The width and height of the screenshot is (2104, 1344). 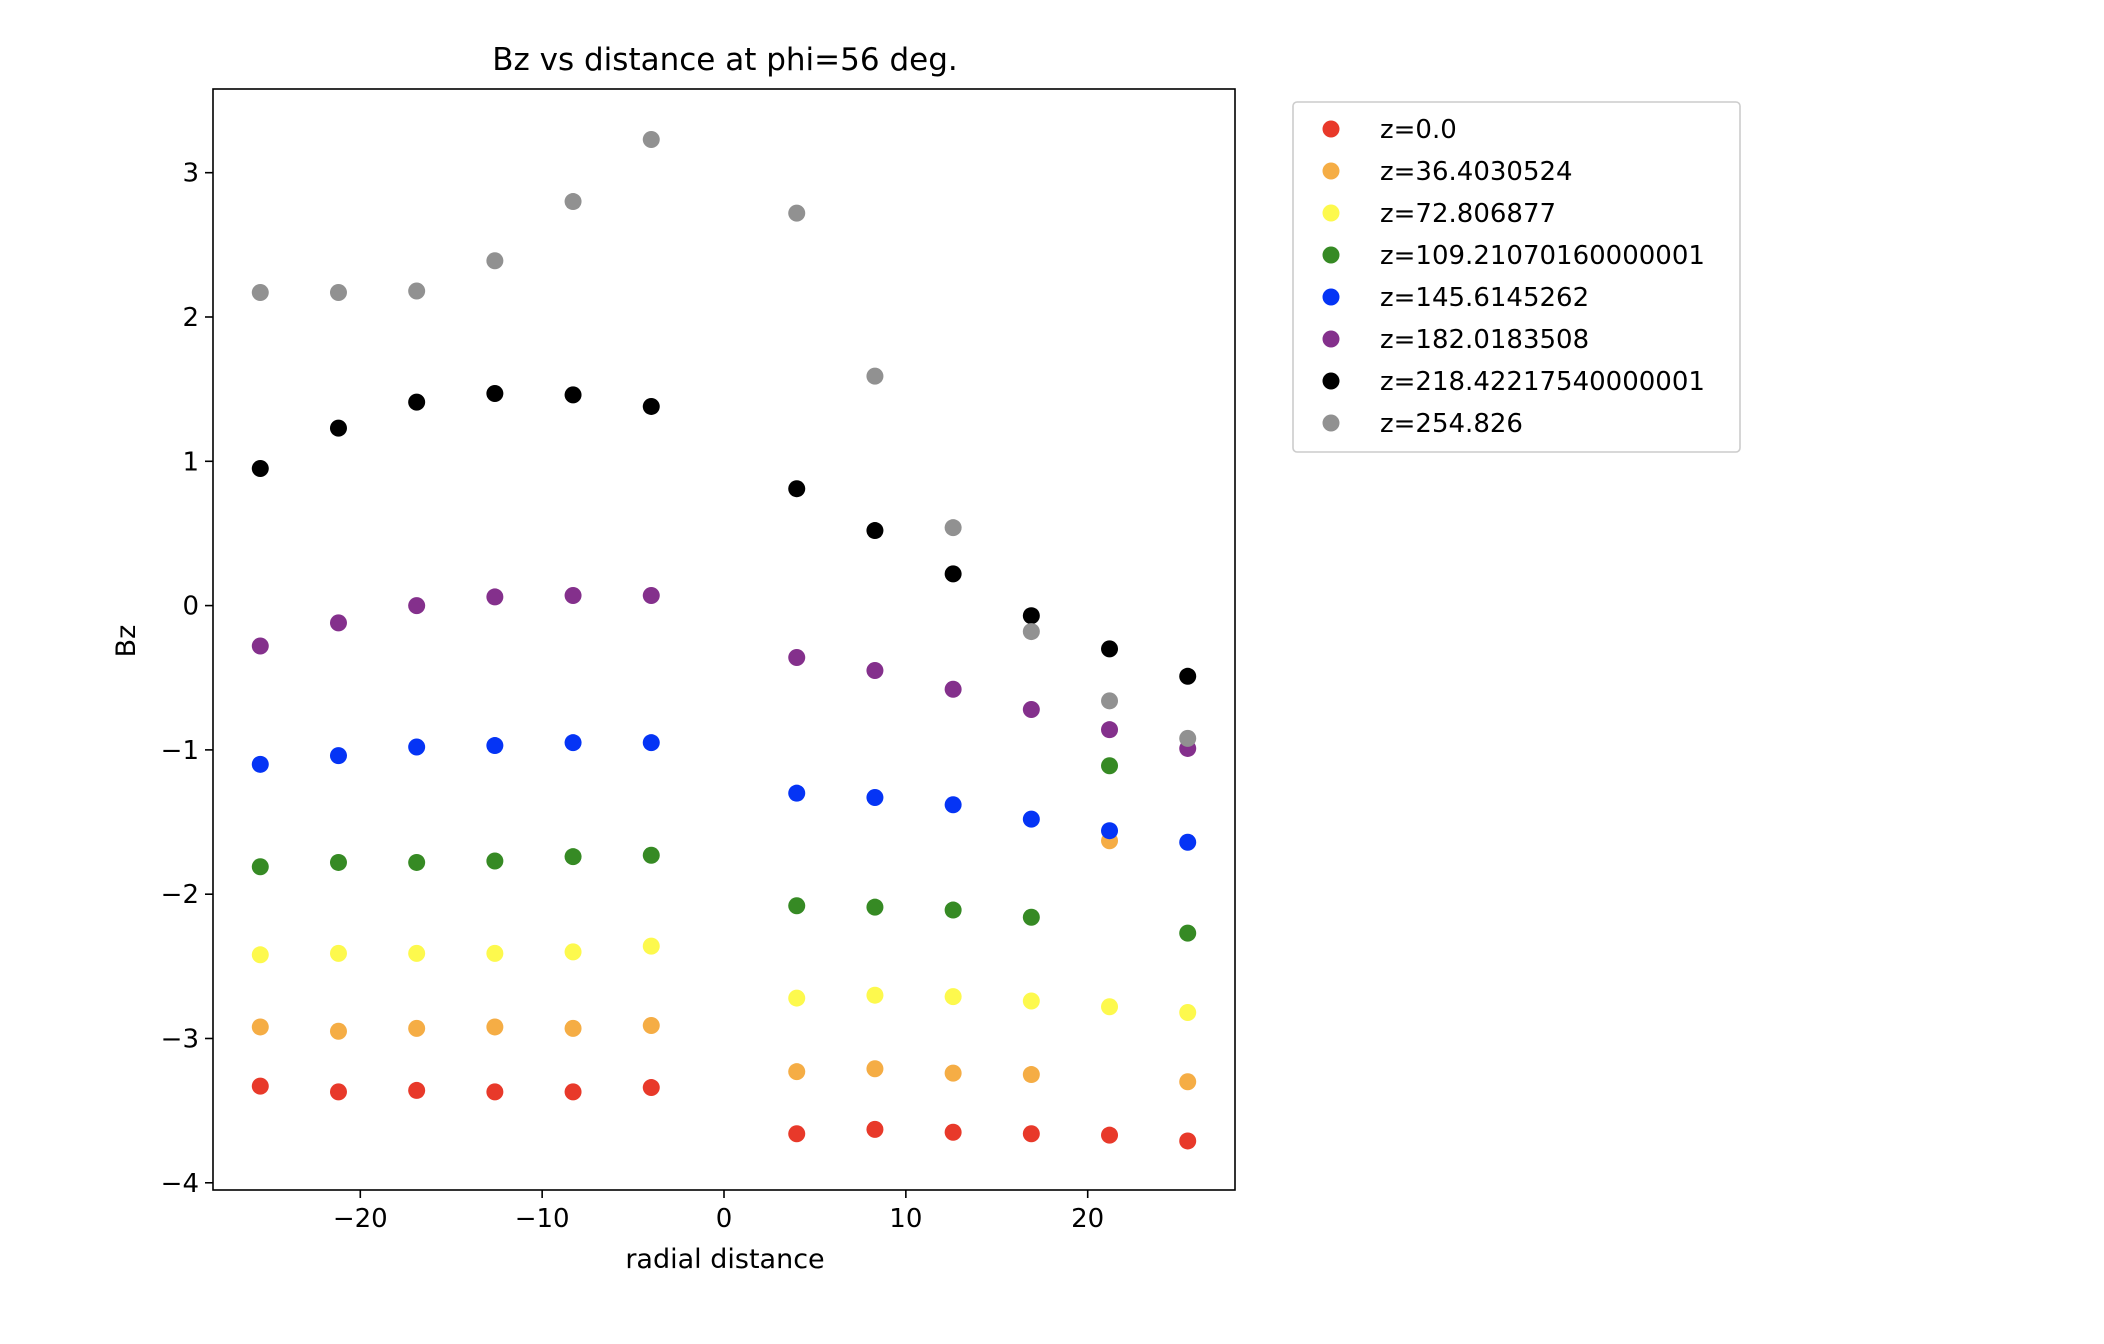 I want to click on x-tick-label: 0, so click(x=724, y=1219).